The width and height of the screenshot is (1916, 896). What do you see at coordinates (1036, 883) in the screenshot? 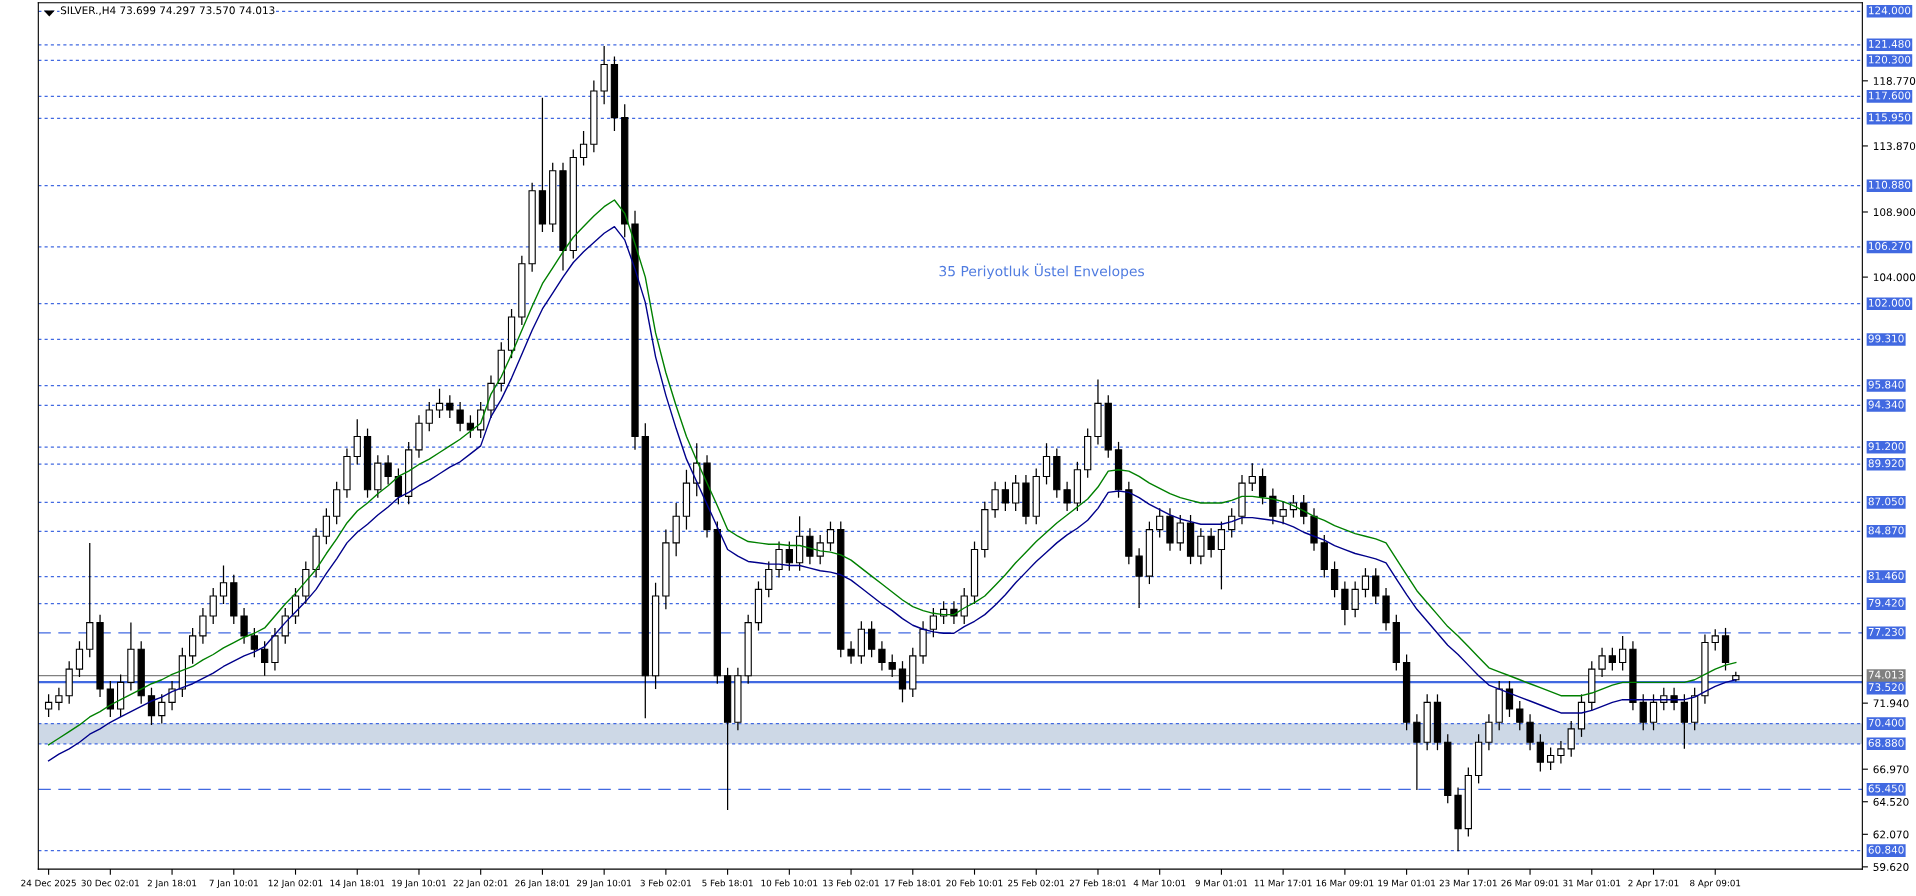
I see `x-tick-label: 25 Feb 02:01` at bounding box center [1036, 883].